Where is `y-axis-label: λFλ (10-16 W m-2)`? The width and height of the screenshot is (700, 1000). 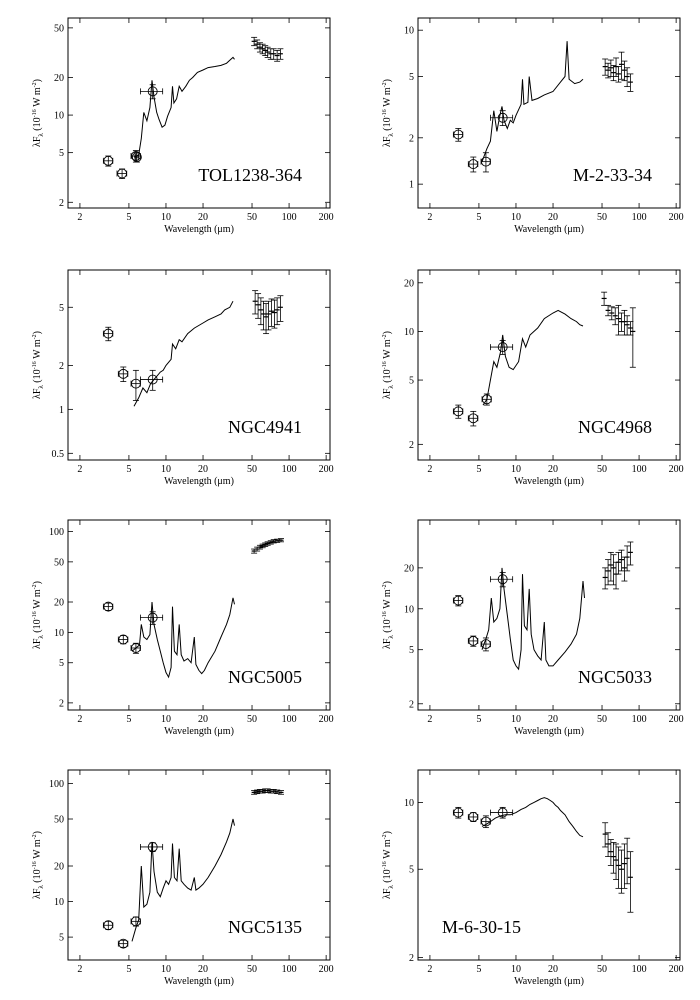
y-axis-label: λFλ (10-16 W m-2) is located at coordinates (388, 615).